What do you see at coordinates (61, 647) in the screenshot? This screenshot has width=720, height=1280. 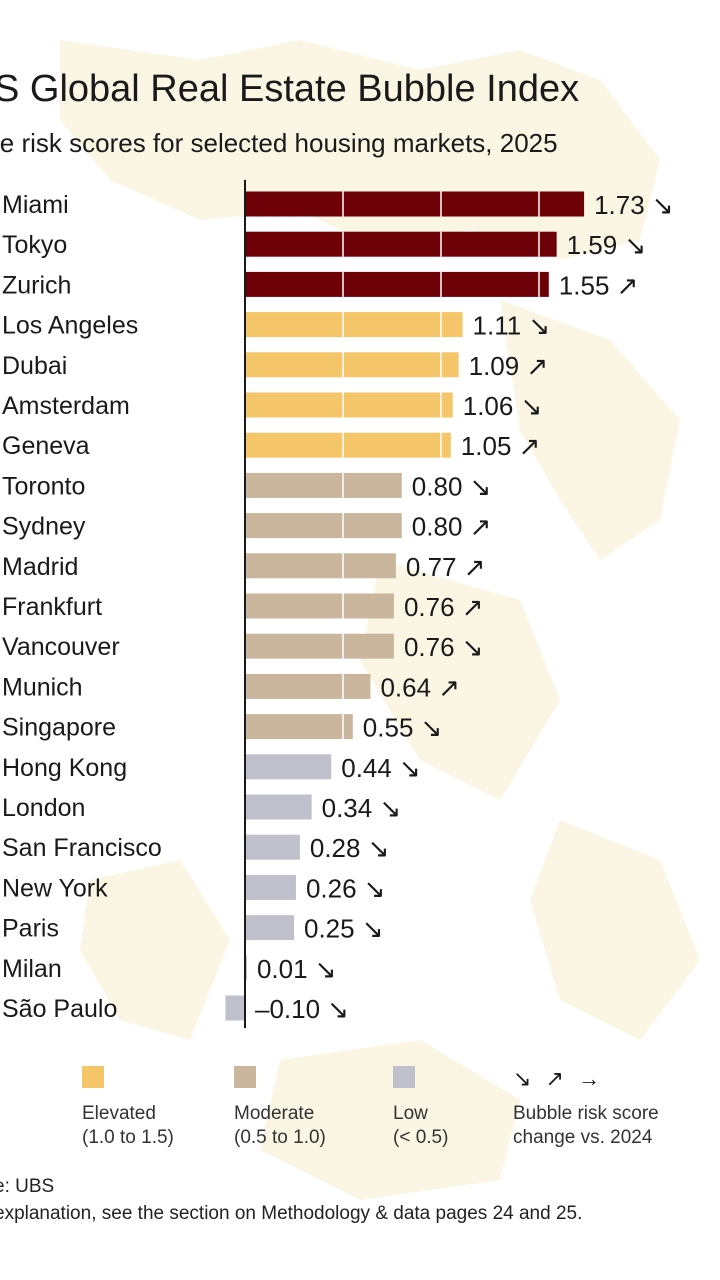 I see `category-label: Vancouver` at bounding box center [61, 647].